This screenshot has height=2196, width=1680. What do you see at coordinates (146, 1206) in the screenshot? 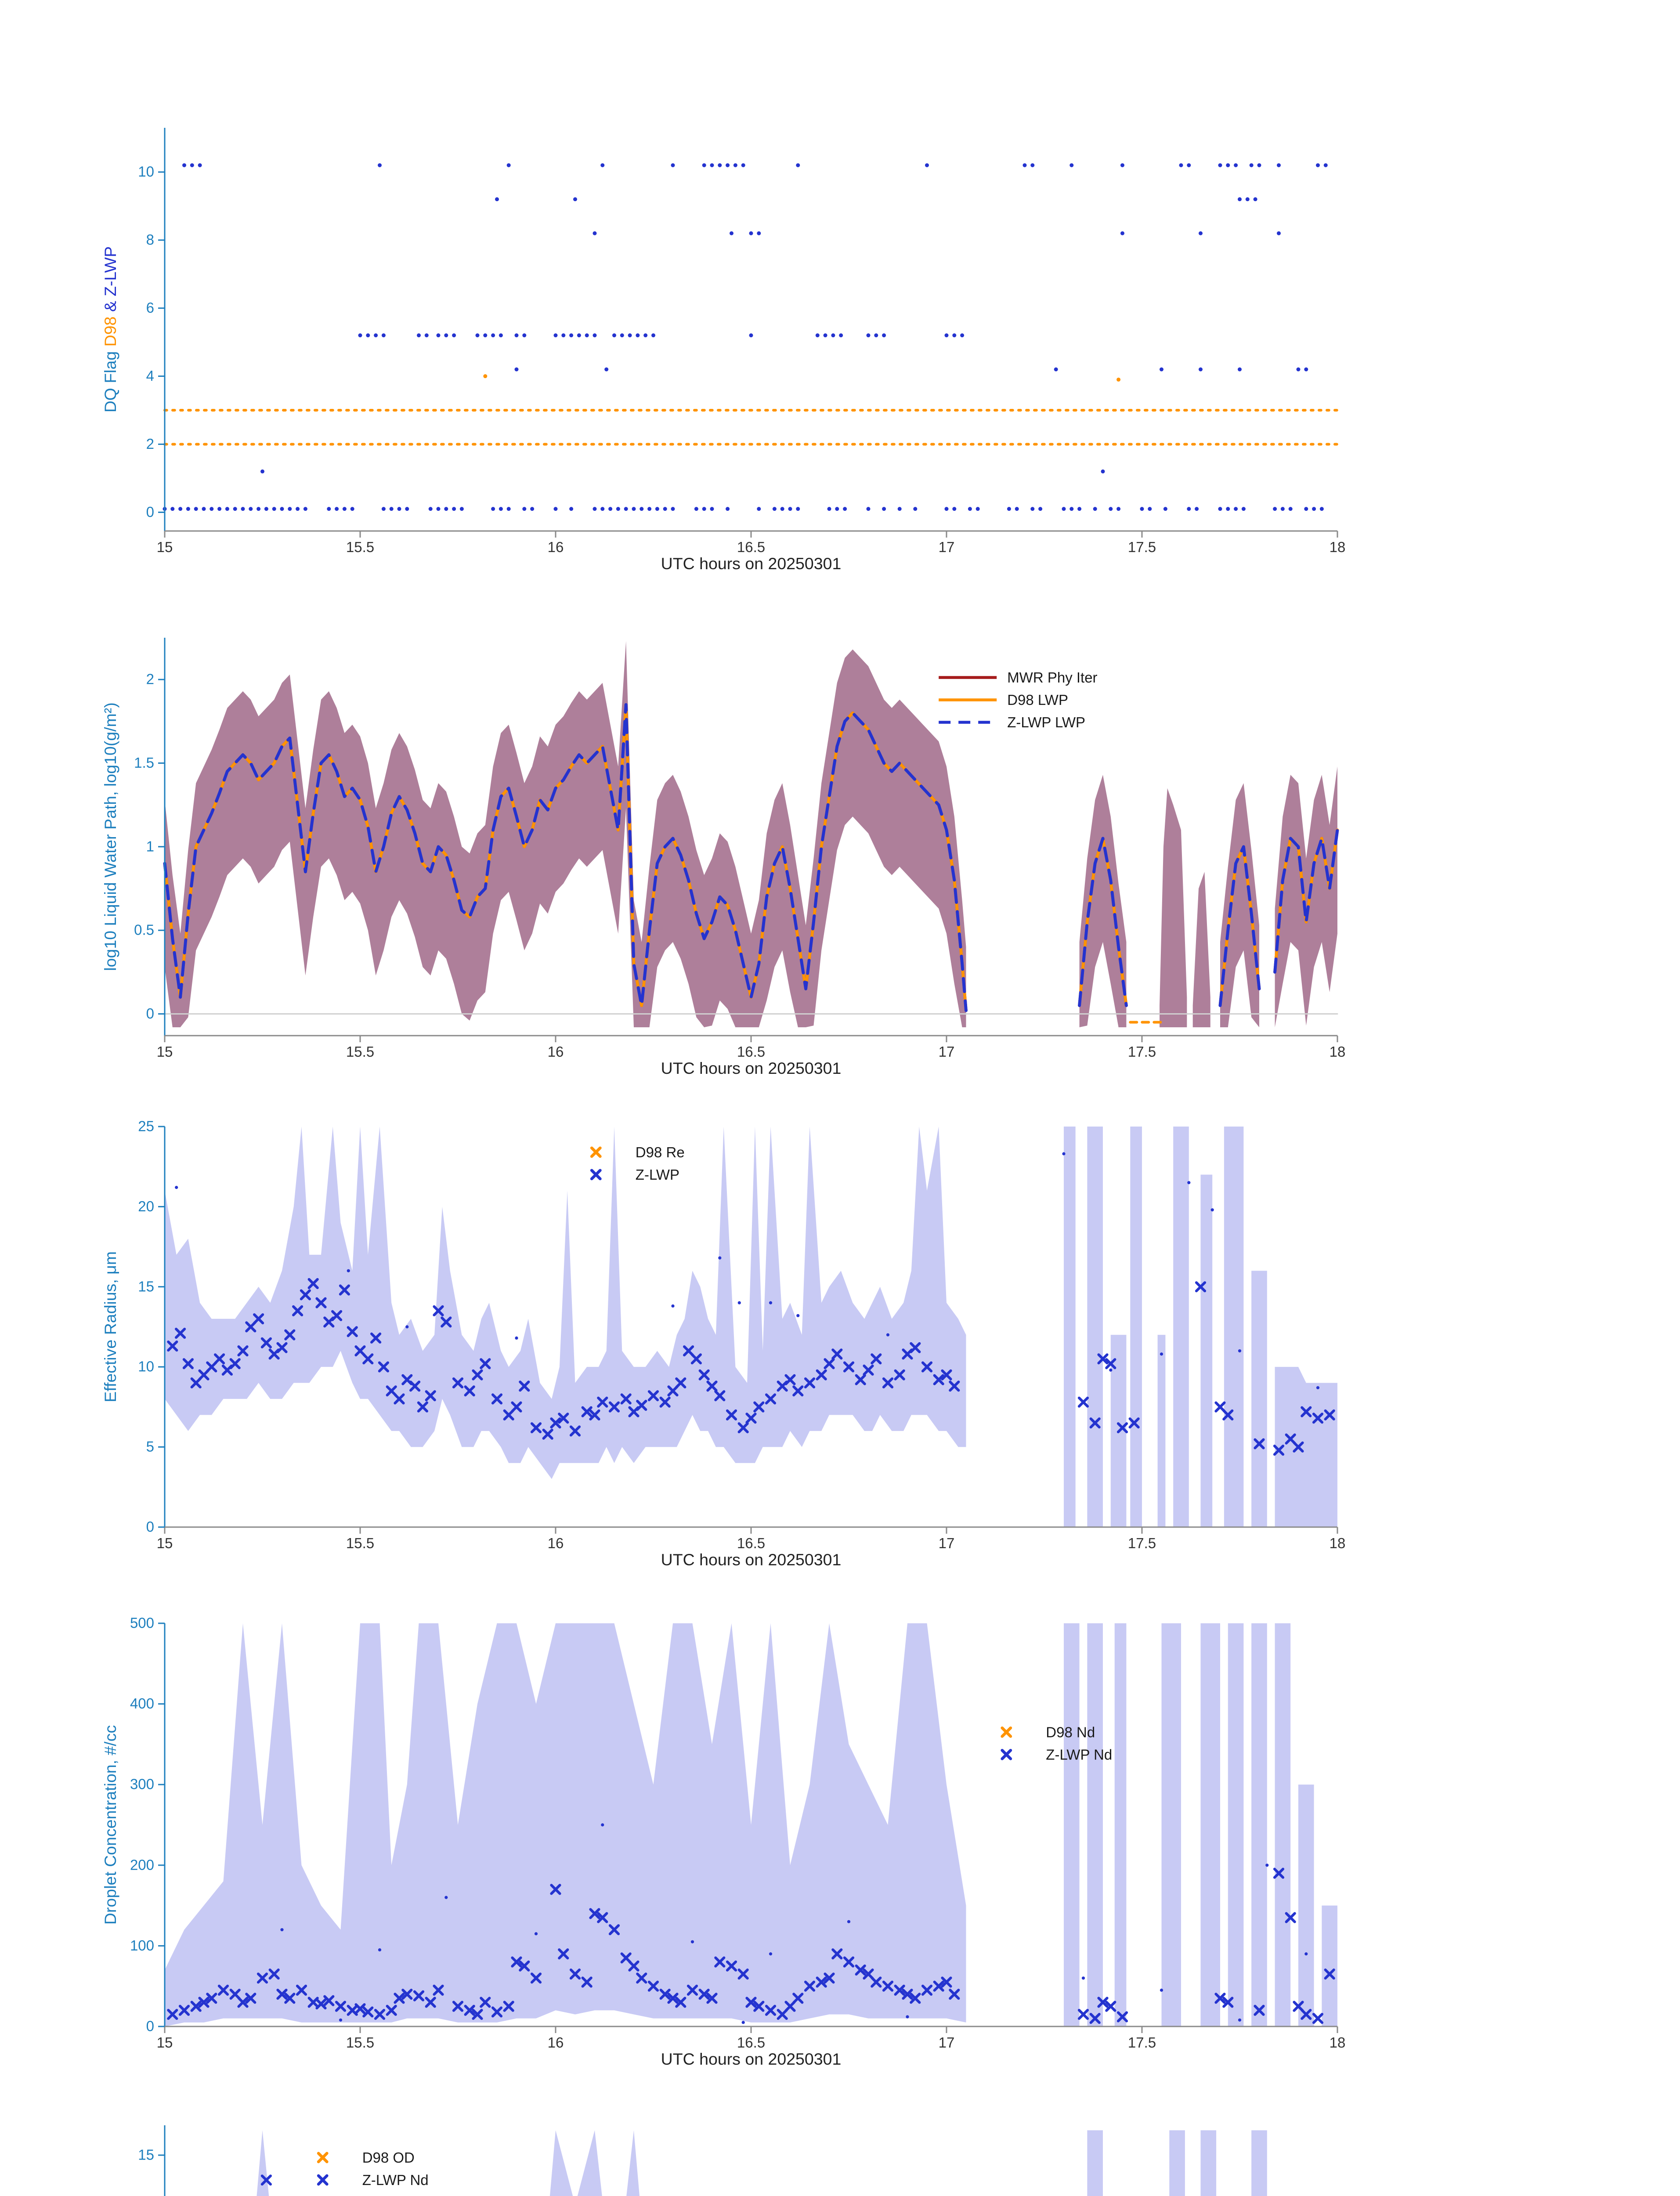
I see `svg-text: 20` at bounding box center [146, 1206].